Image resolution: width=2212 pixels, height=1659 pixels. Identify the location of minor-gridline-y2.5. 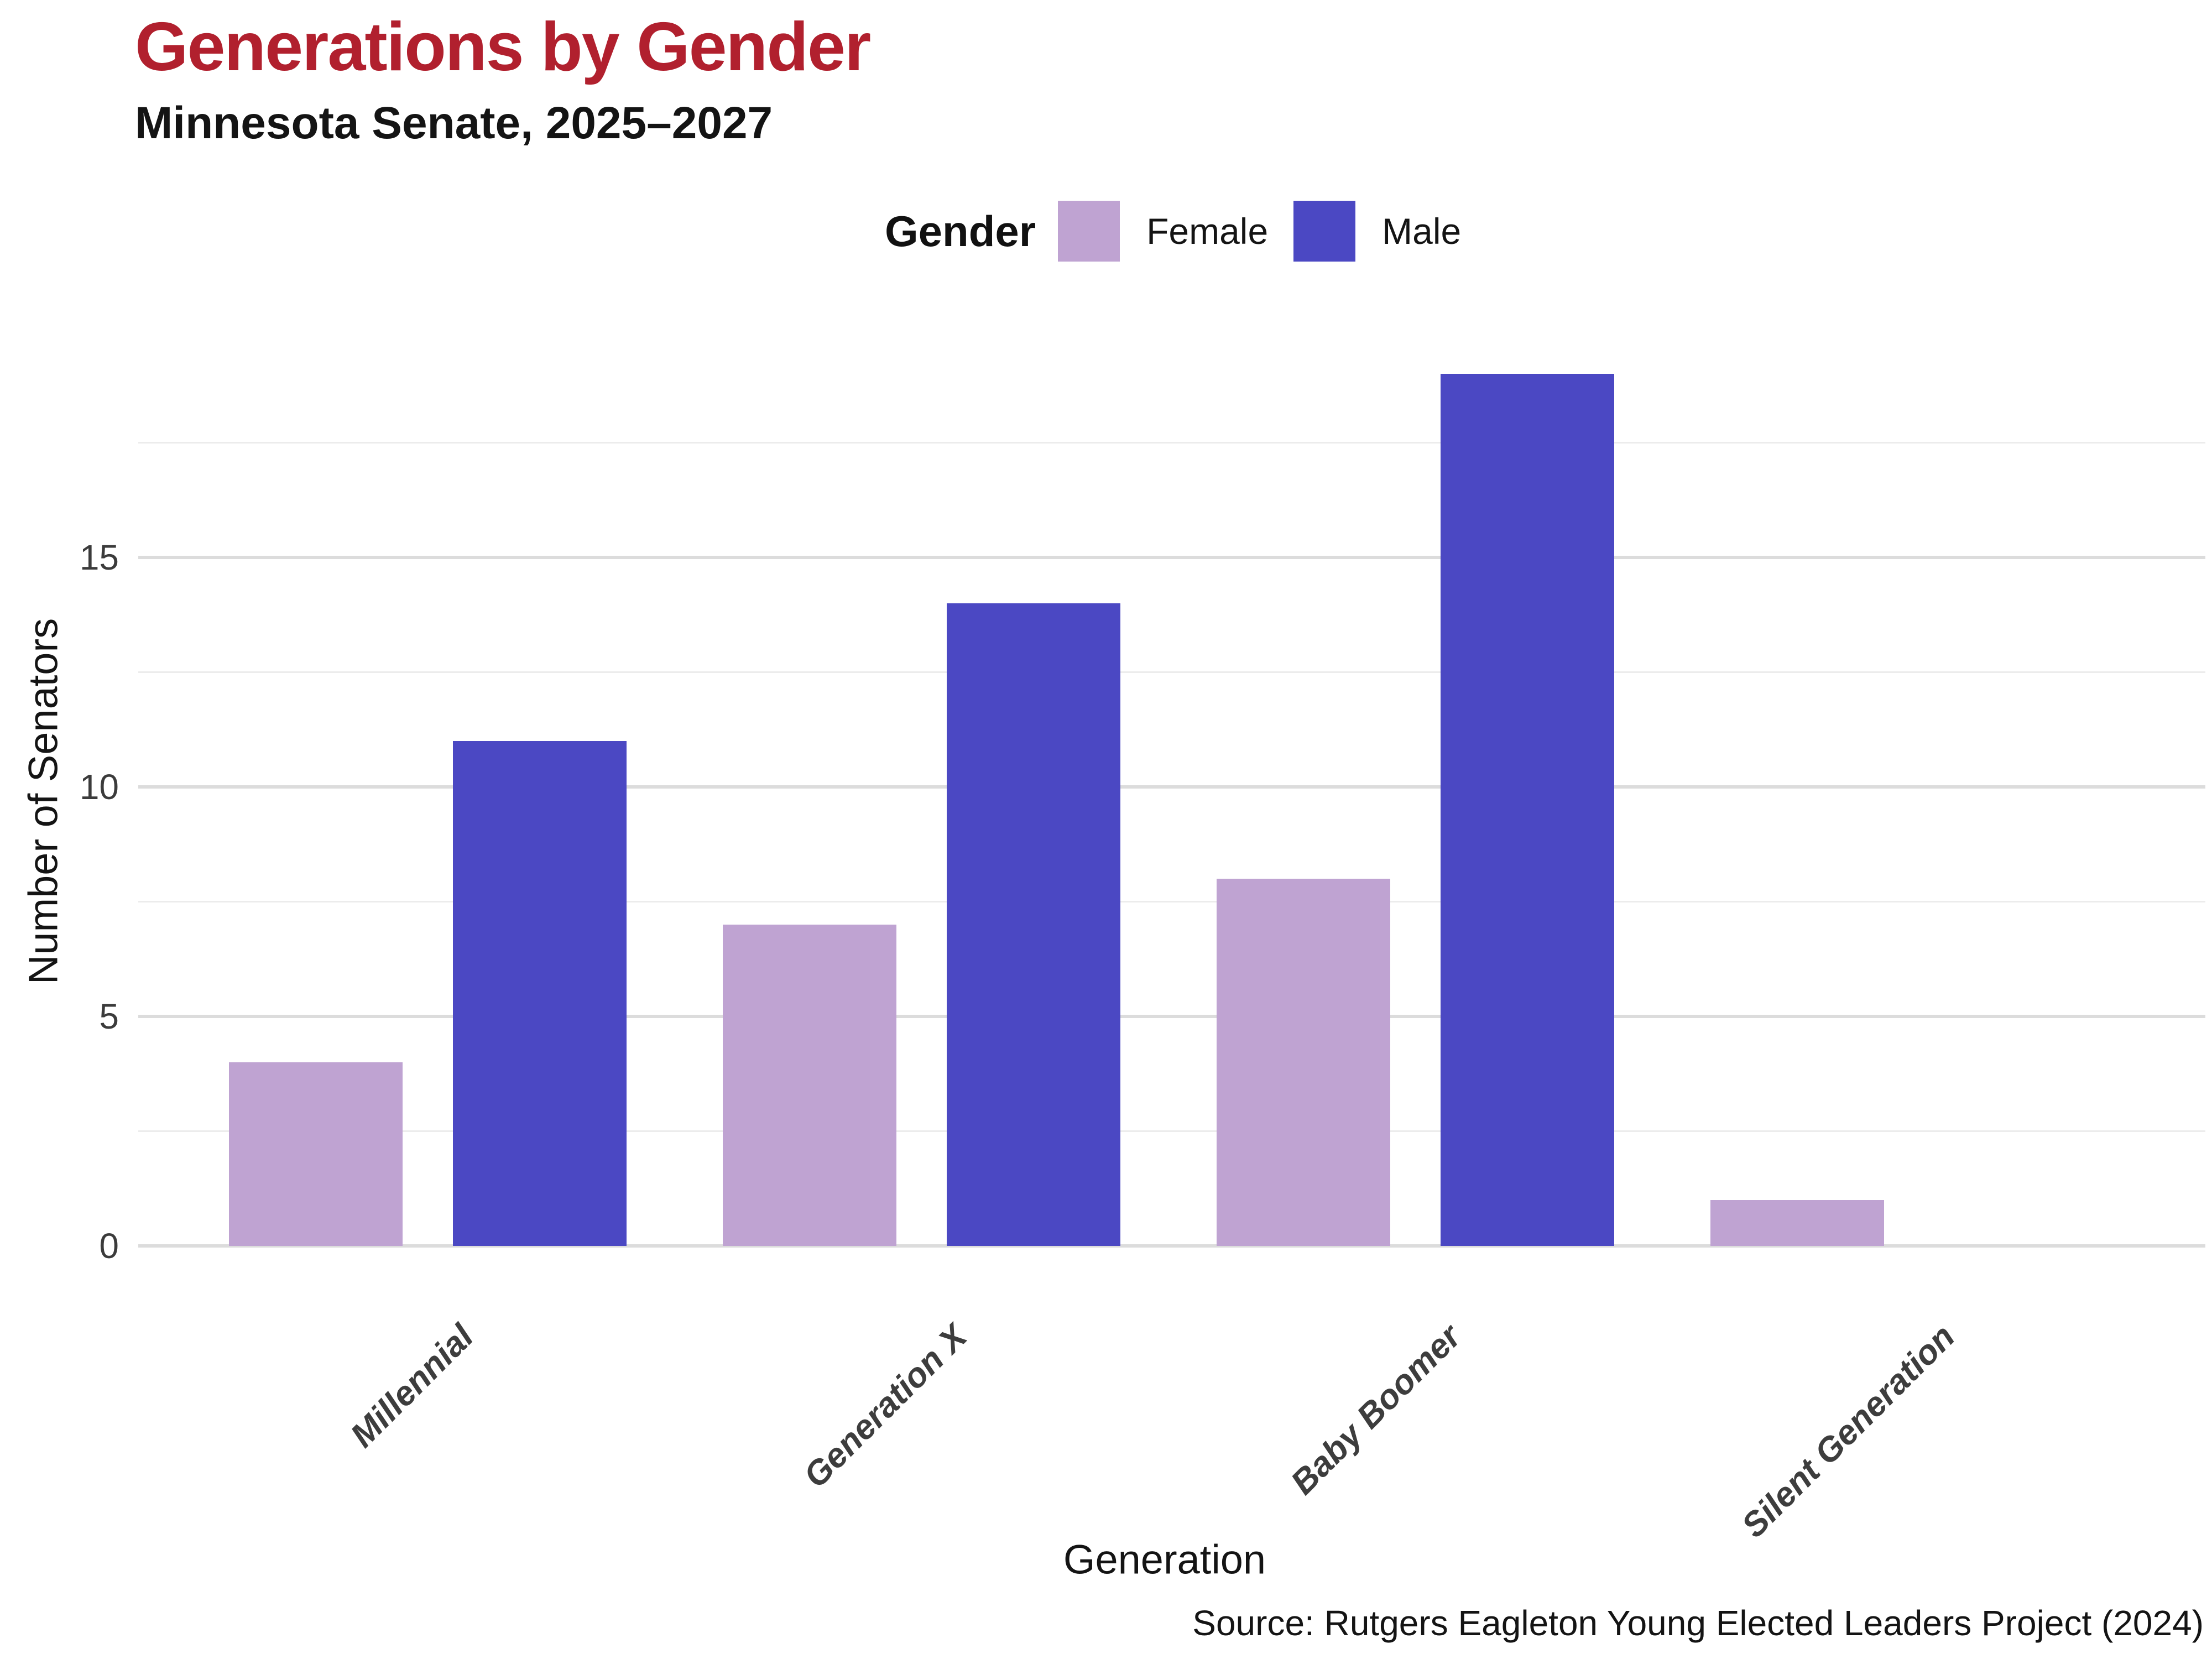
(1172, 1131).